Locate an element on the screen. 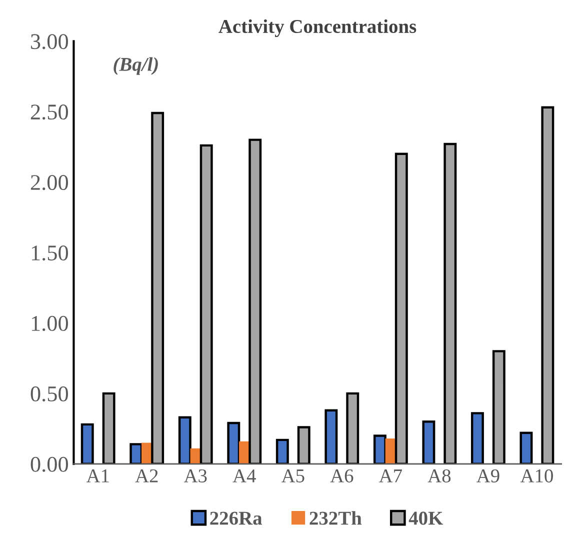 This screenshot has height=549, width=567. legend-label: 232Th is located at coordinates (336, 518).